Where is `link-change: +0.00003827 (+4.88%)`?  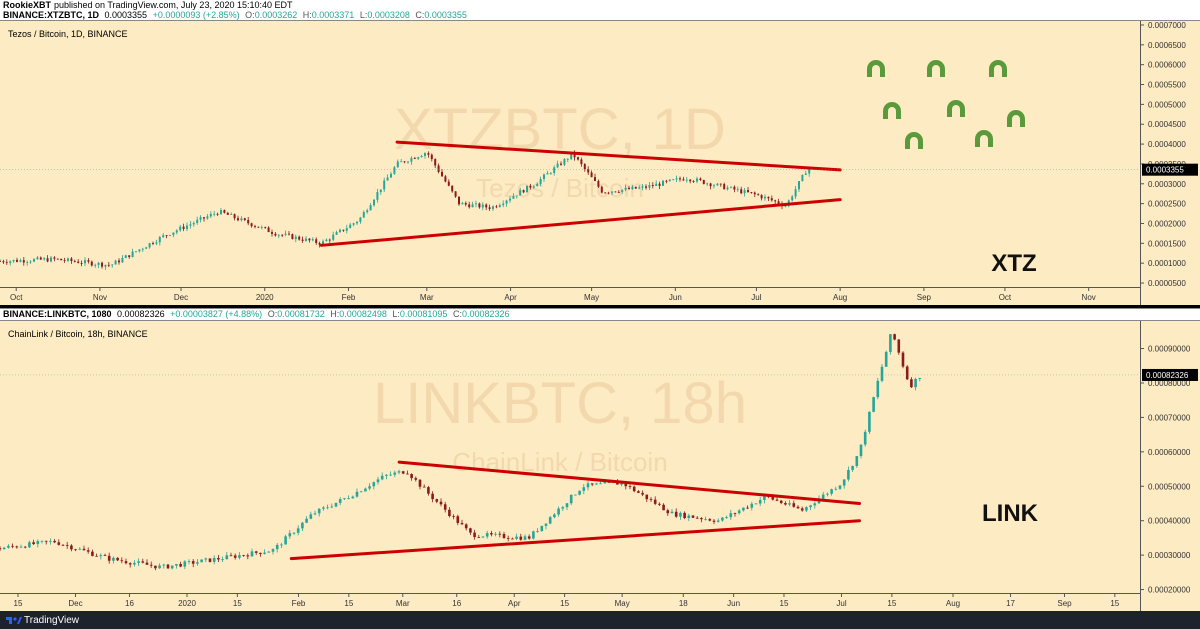
link-change: +0.00003827 (+4.88%) is located at coordinates (216, 314).